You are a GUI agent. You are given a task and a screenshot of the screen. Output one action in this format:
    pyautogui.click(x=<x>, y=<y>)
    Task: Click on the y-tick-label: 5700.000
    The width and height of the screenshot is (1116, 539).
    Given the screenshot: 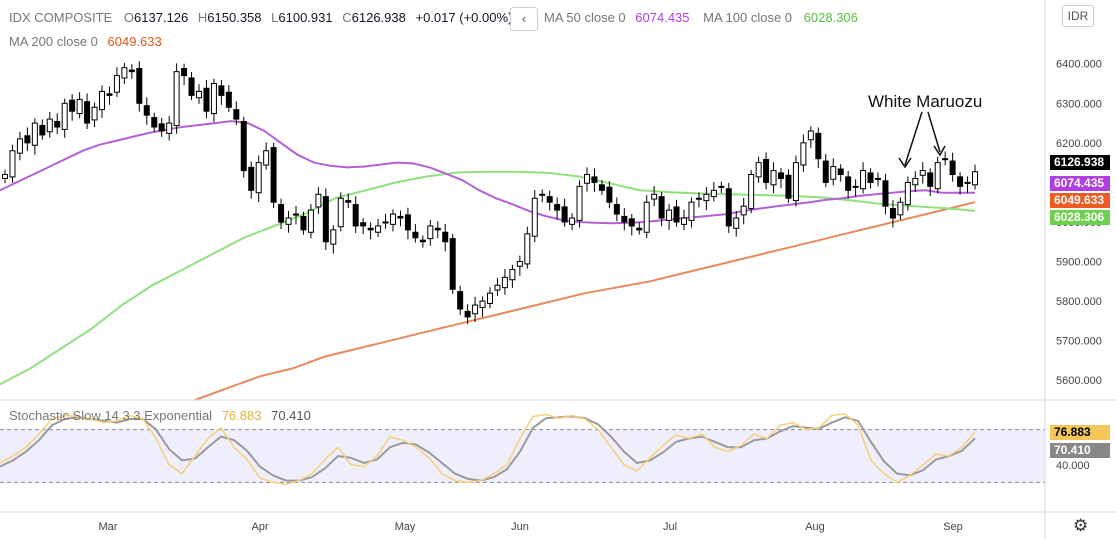 What is the action you would take?
    pyautogui.click(x=1079, y=342)
    